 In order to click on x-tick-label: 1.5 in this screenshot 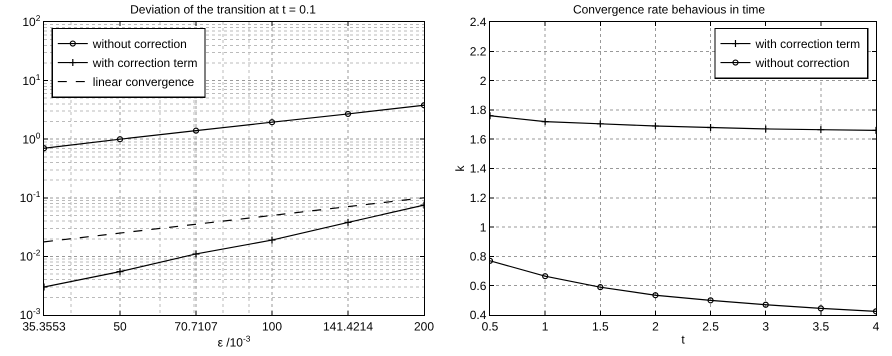, I will do `click(600, 327)`.